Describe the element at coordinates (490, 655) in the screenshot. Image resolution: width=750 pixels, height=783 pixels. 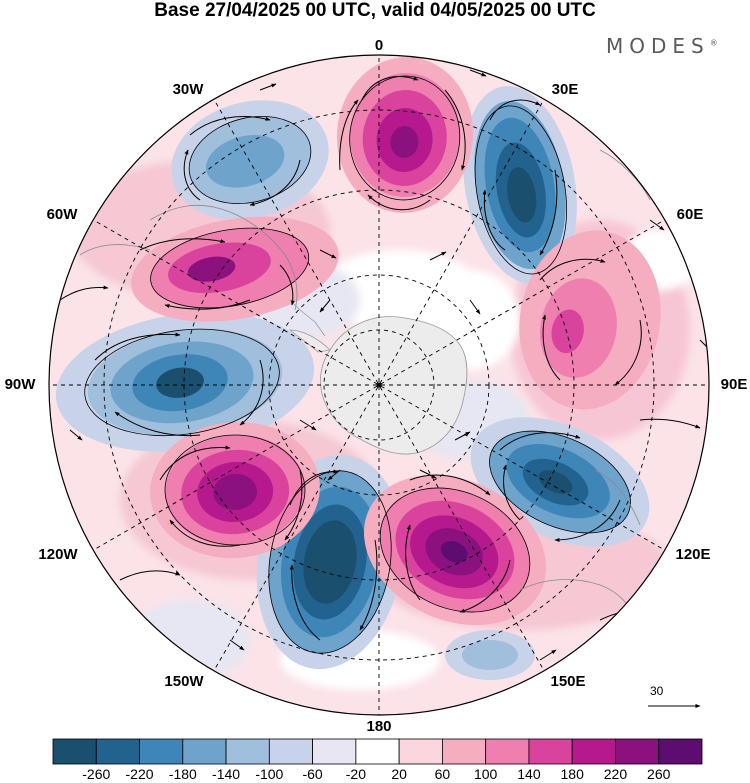
I see `trough-150e` at that location.